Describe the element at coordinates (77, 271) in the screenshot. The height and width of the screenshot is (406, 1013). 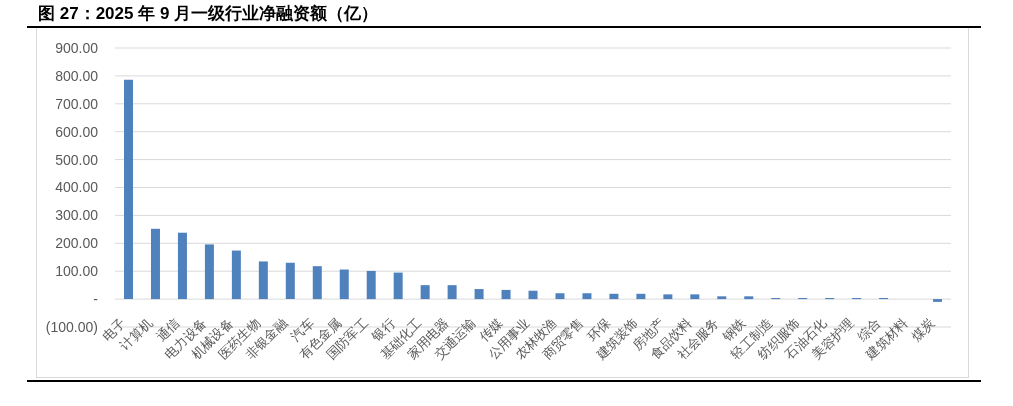
I see `y-tick-label: 100.00` at that location.